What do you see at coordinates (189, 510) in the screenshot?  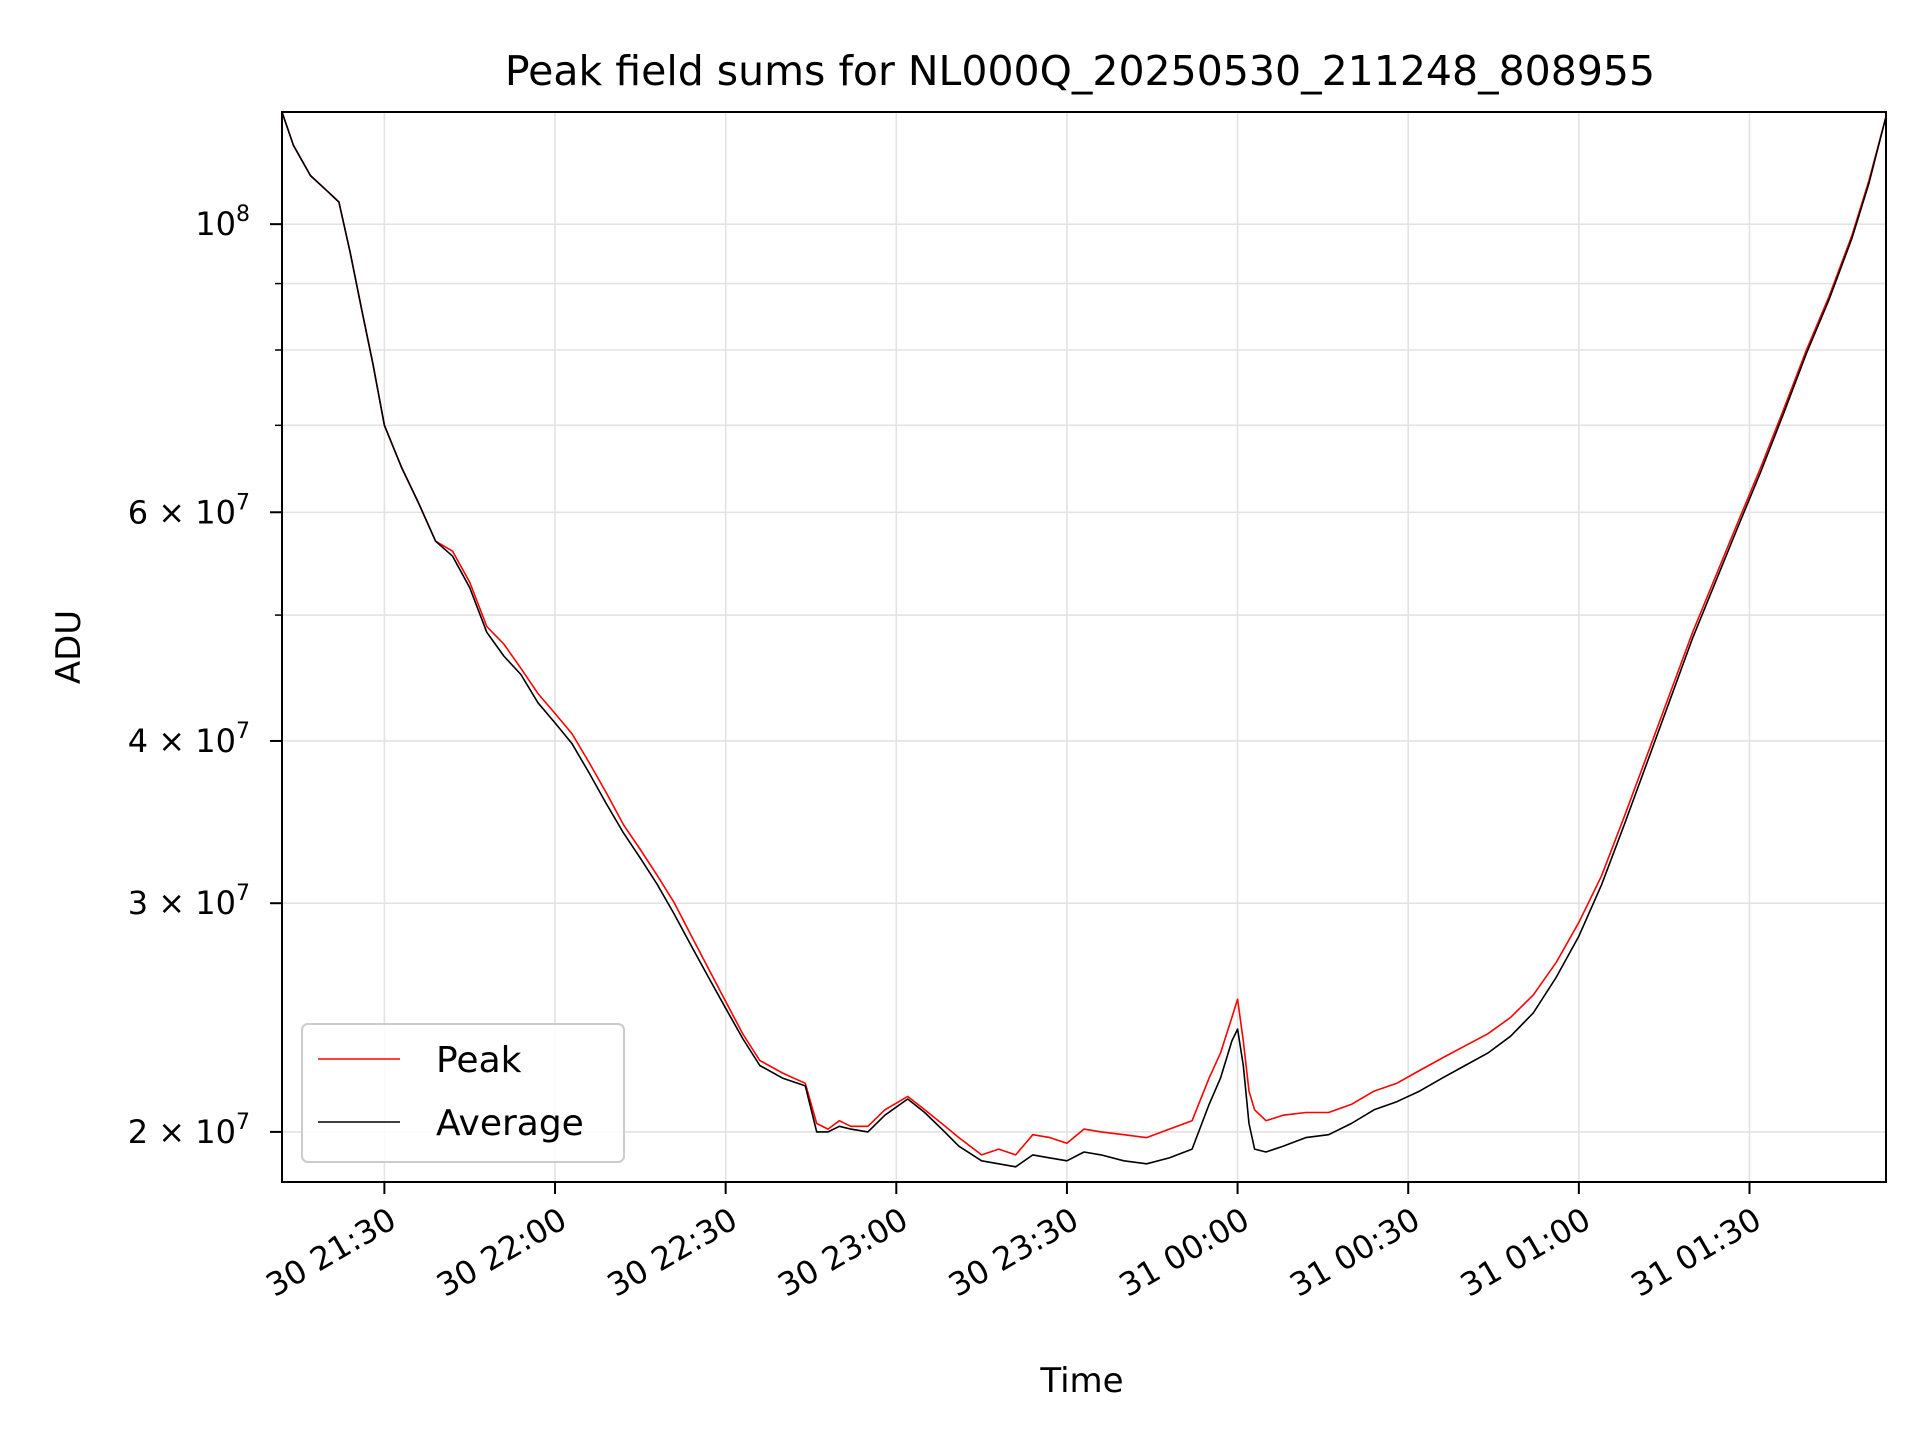 I see `y-tick-label: 6 × 107` at bounding box center [189, 510].